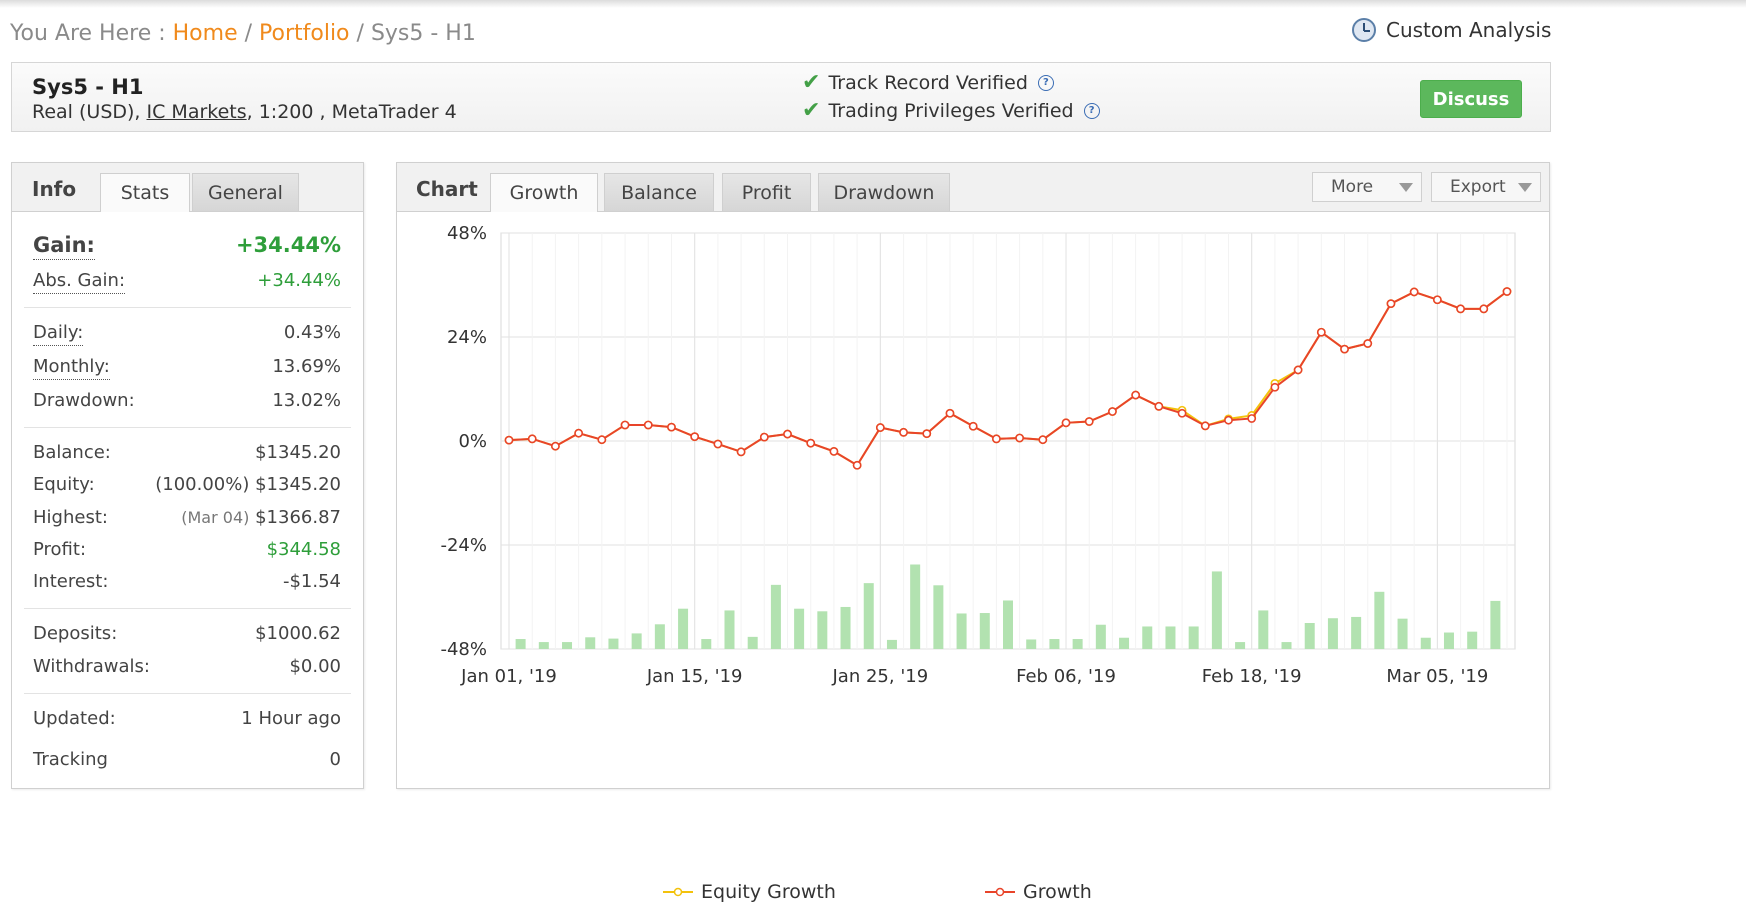 The height and width of the screenshot is (918, 1746). What do you see at coordinates (58, 334) in the screenshot?
I see `daily-label: Daily:` at bounding box center [58, 334].